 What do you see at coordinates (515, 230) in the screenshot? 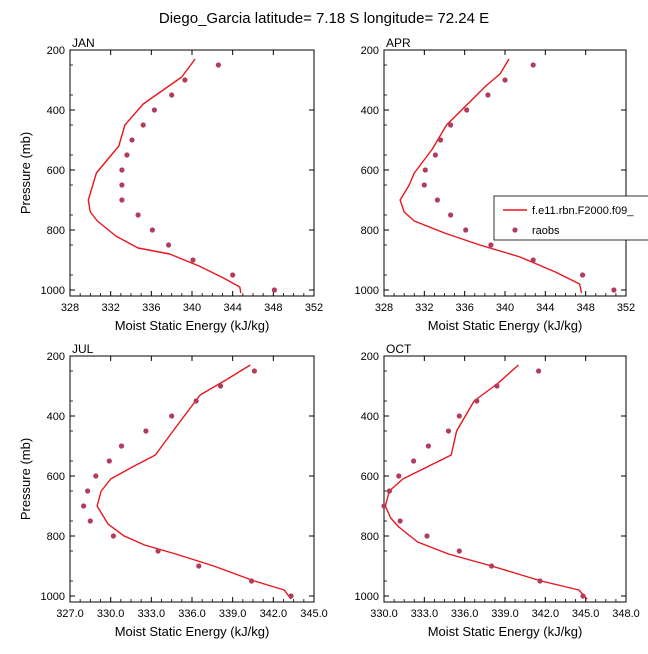
I see `legend-marker-swatch` at bounding box center [515, 230].